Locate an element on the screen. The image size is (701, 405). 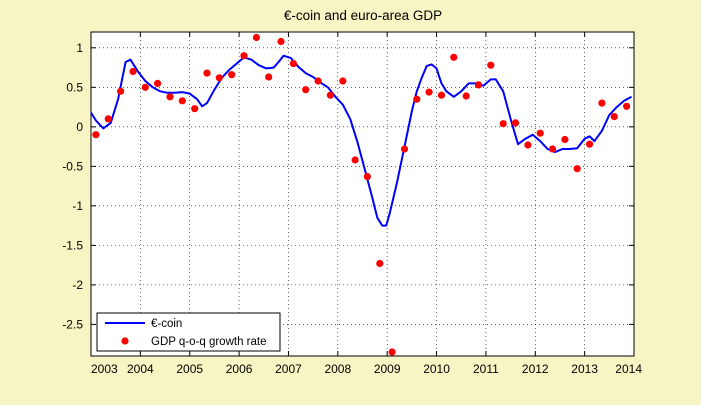
y-tick-label: 0.5 is located at coordinates (74, 87).